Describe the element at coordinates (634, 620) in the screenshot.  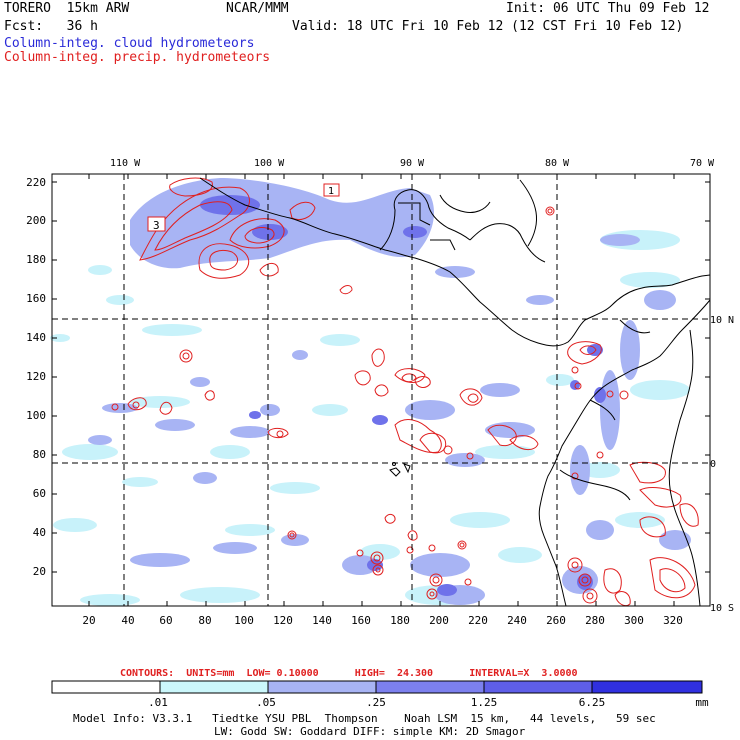
I see `x-tick-300: 300` at that location.